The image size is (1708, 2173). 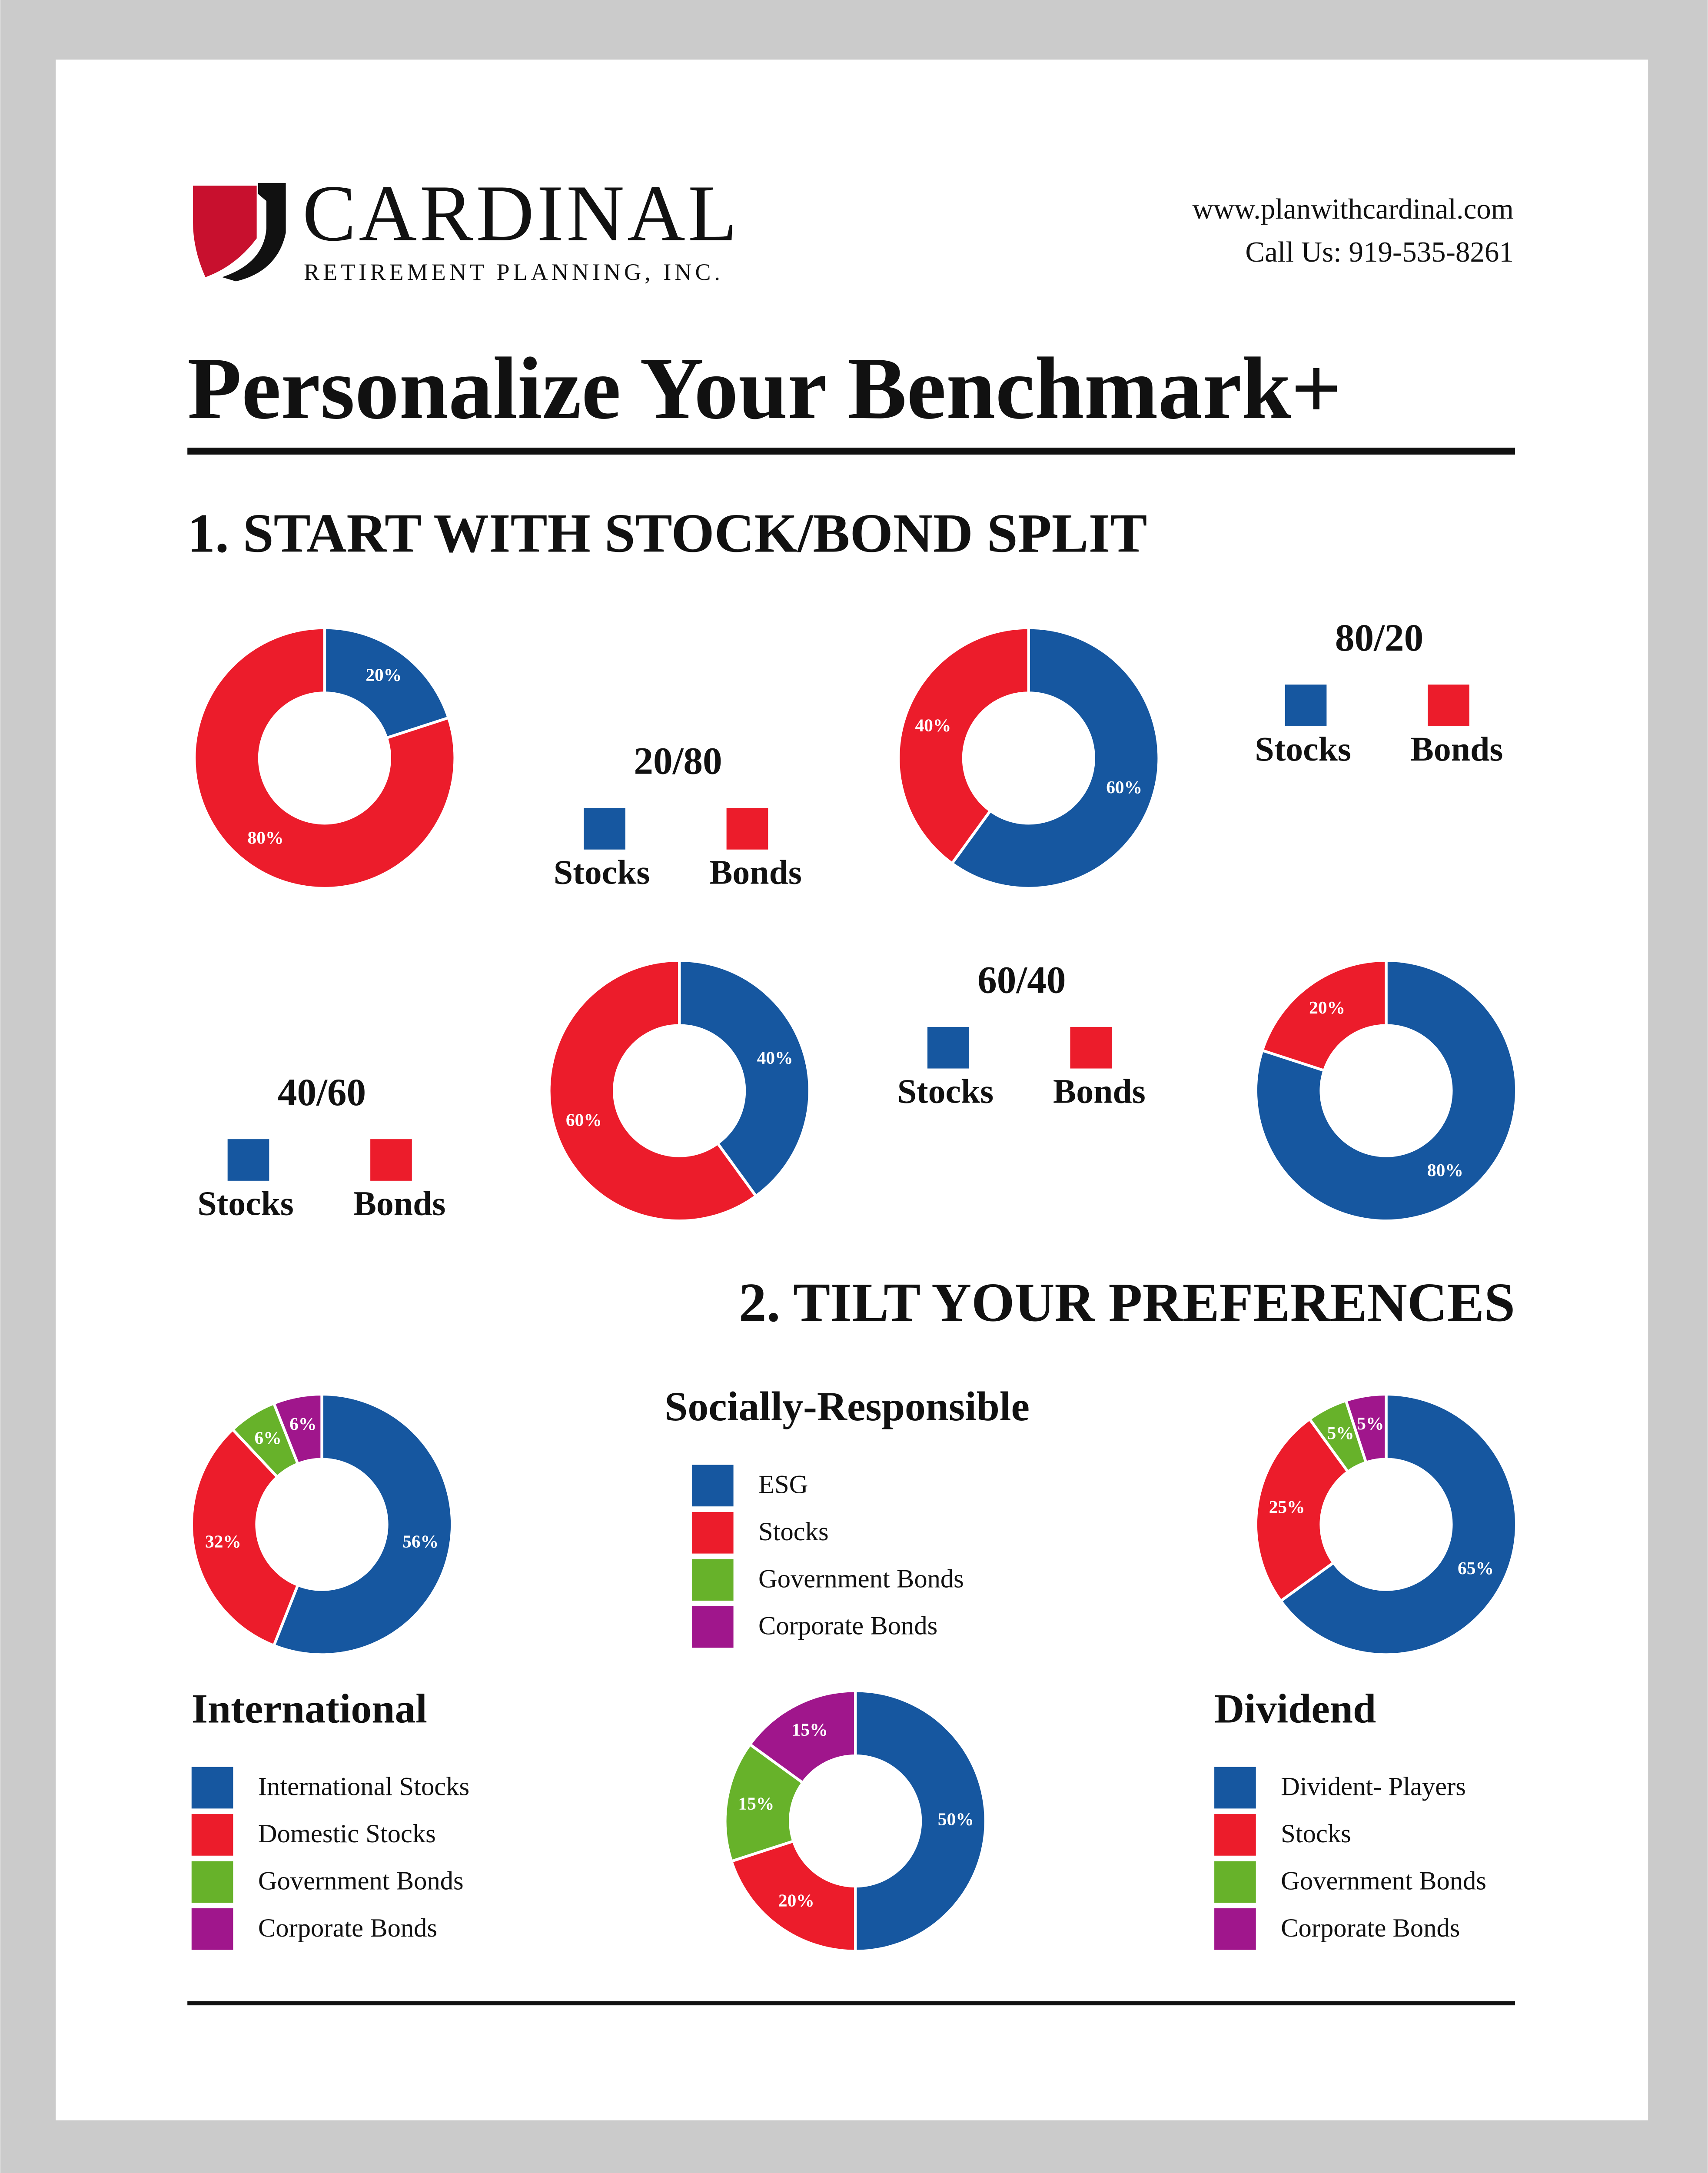 I want to click on website: www.planwithcardinal.com, so click(x=1352, y=209).